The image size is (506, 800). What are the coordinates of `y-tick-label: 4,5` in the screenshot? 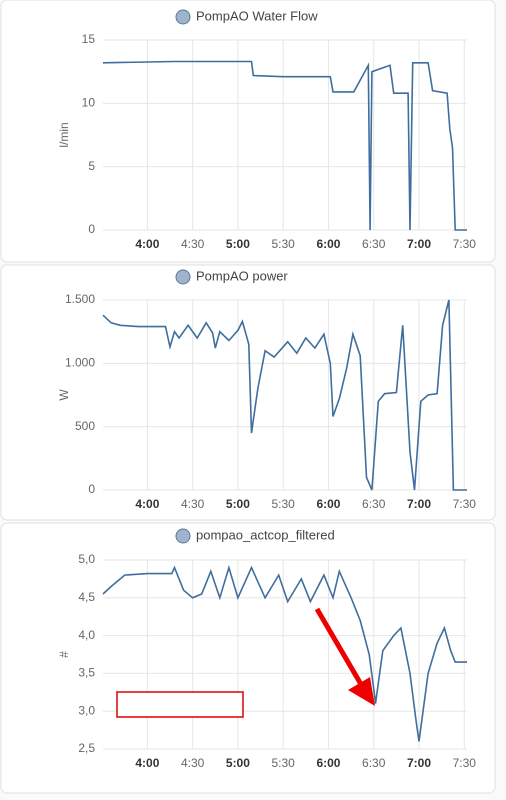 It's located at (86, 597).